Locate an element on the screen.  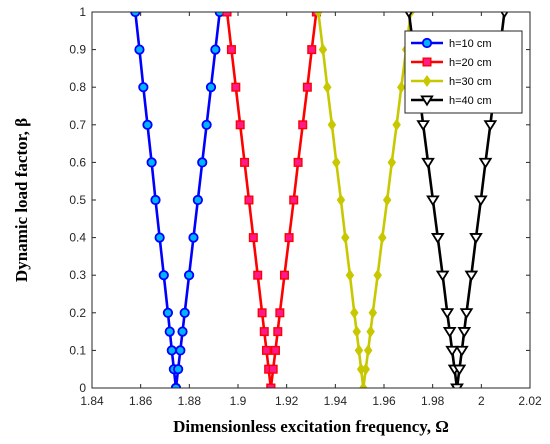
x-tick-label: 1.94 is located at coordinates (336, 401).